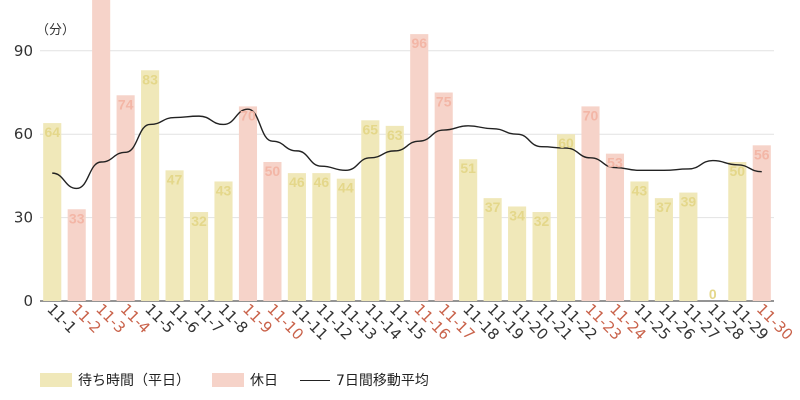 Image resolution: width=800 pixels, height=400 pixels. What do you see at coordinates (566, 143) in the screenshot?
I see `value-label-11-22: 60` at bounding box center [566, 143].